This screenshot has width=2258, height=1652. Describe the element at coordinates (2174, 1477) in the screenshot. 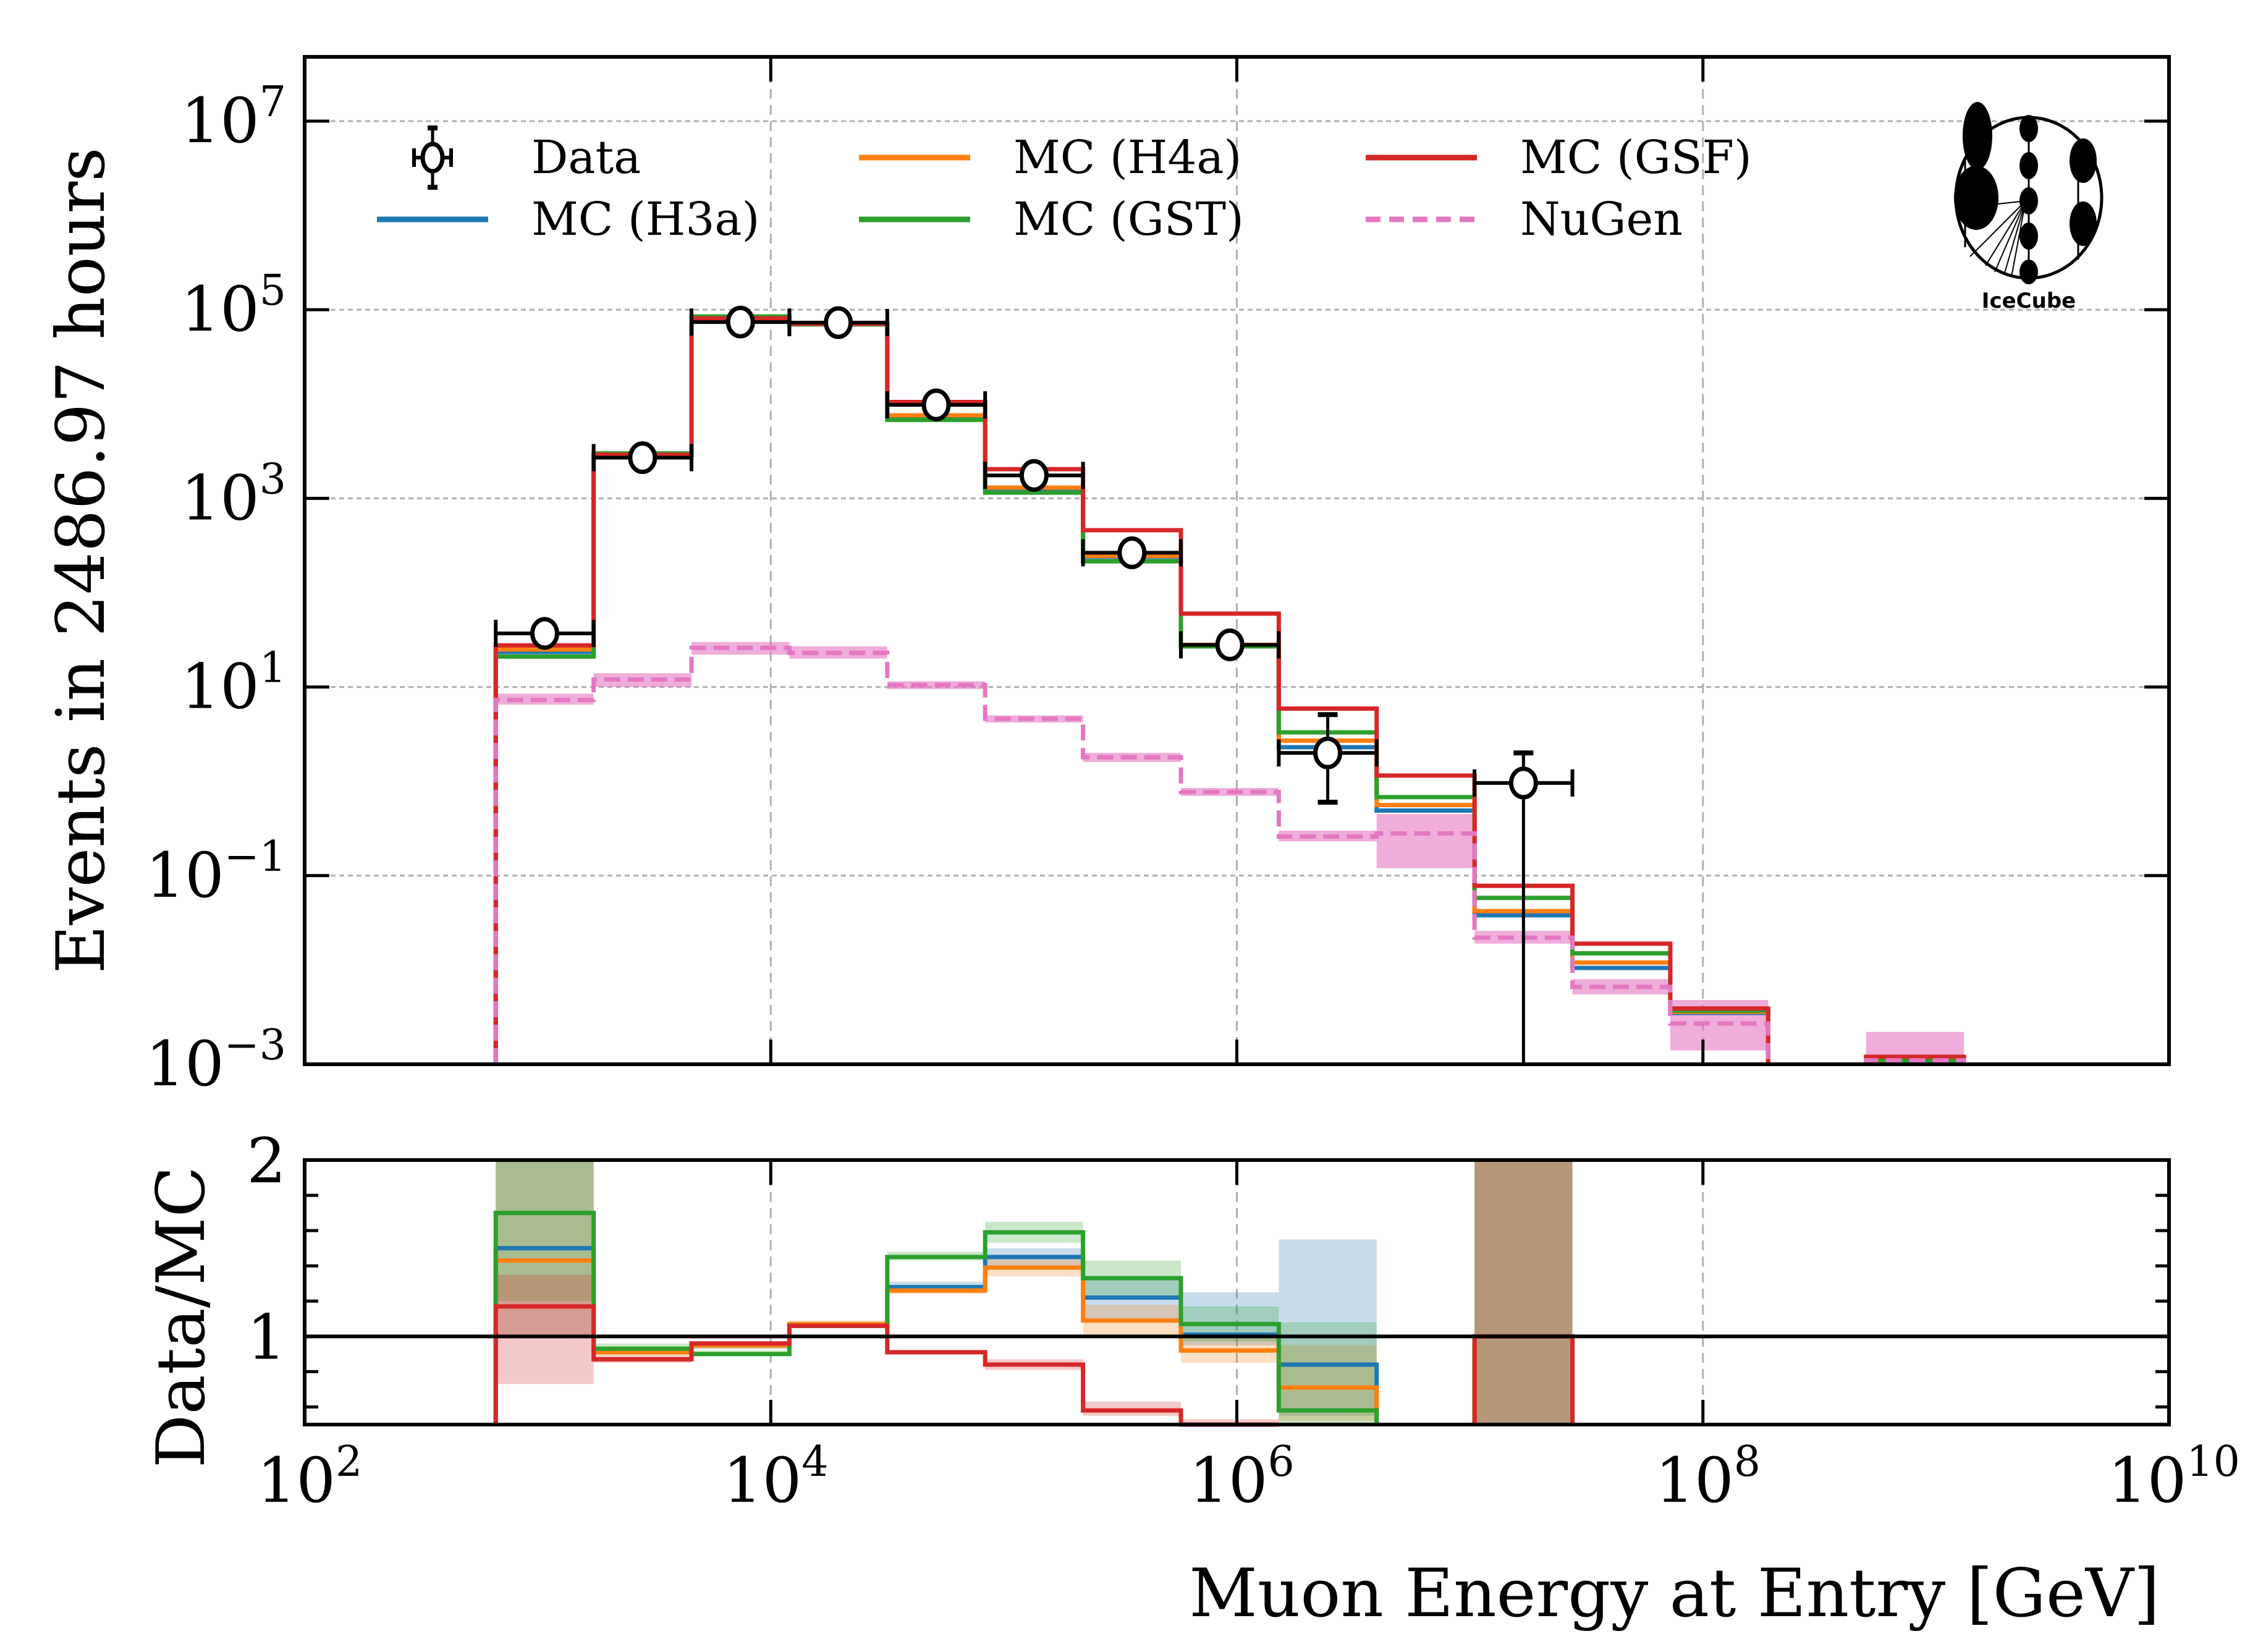

I see `x-tick-label: 10¹⁰` at that location.